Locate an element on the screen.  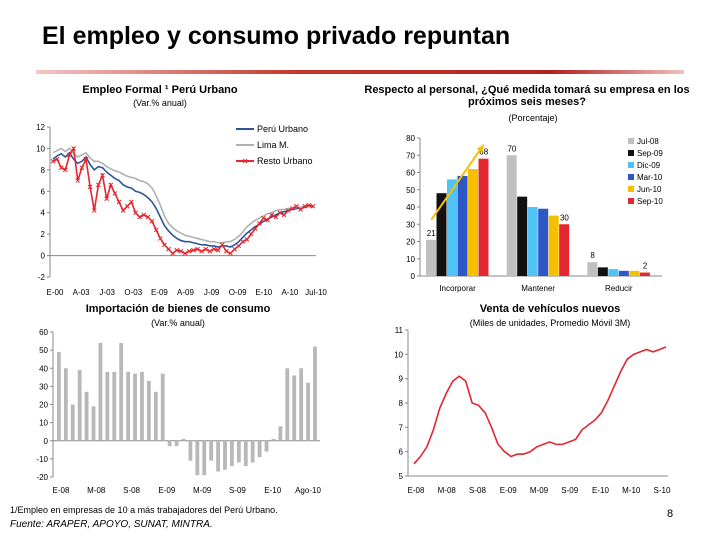
x-tick-label: A-09 is located at coordinates (185, 292).